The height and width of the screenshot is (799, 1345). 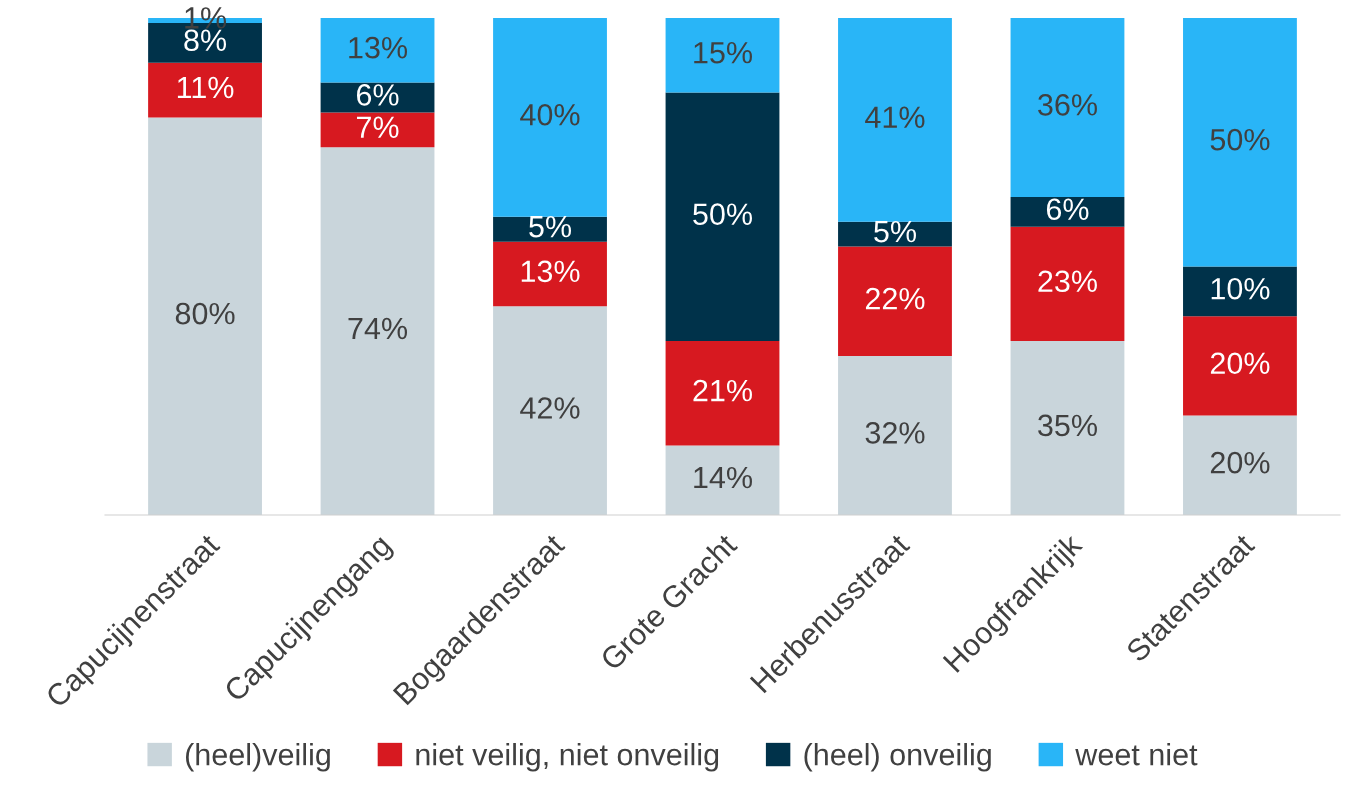 What do you see at coordinates (1240, 288) in the screenshot?
I see `data-label: 10%` at bounding box center [1240, 288].